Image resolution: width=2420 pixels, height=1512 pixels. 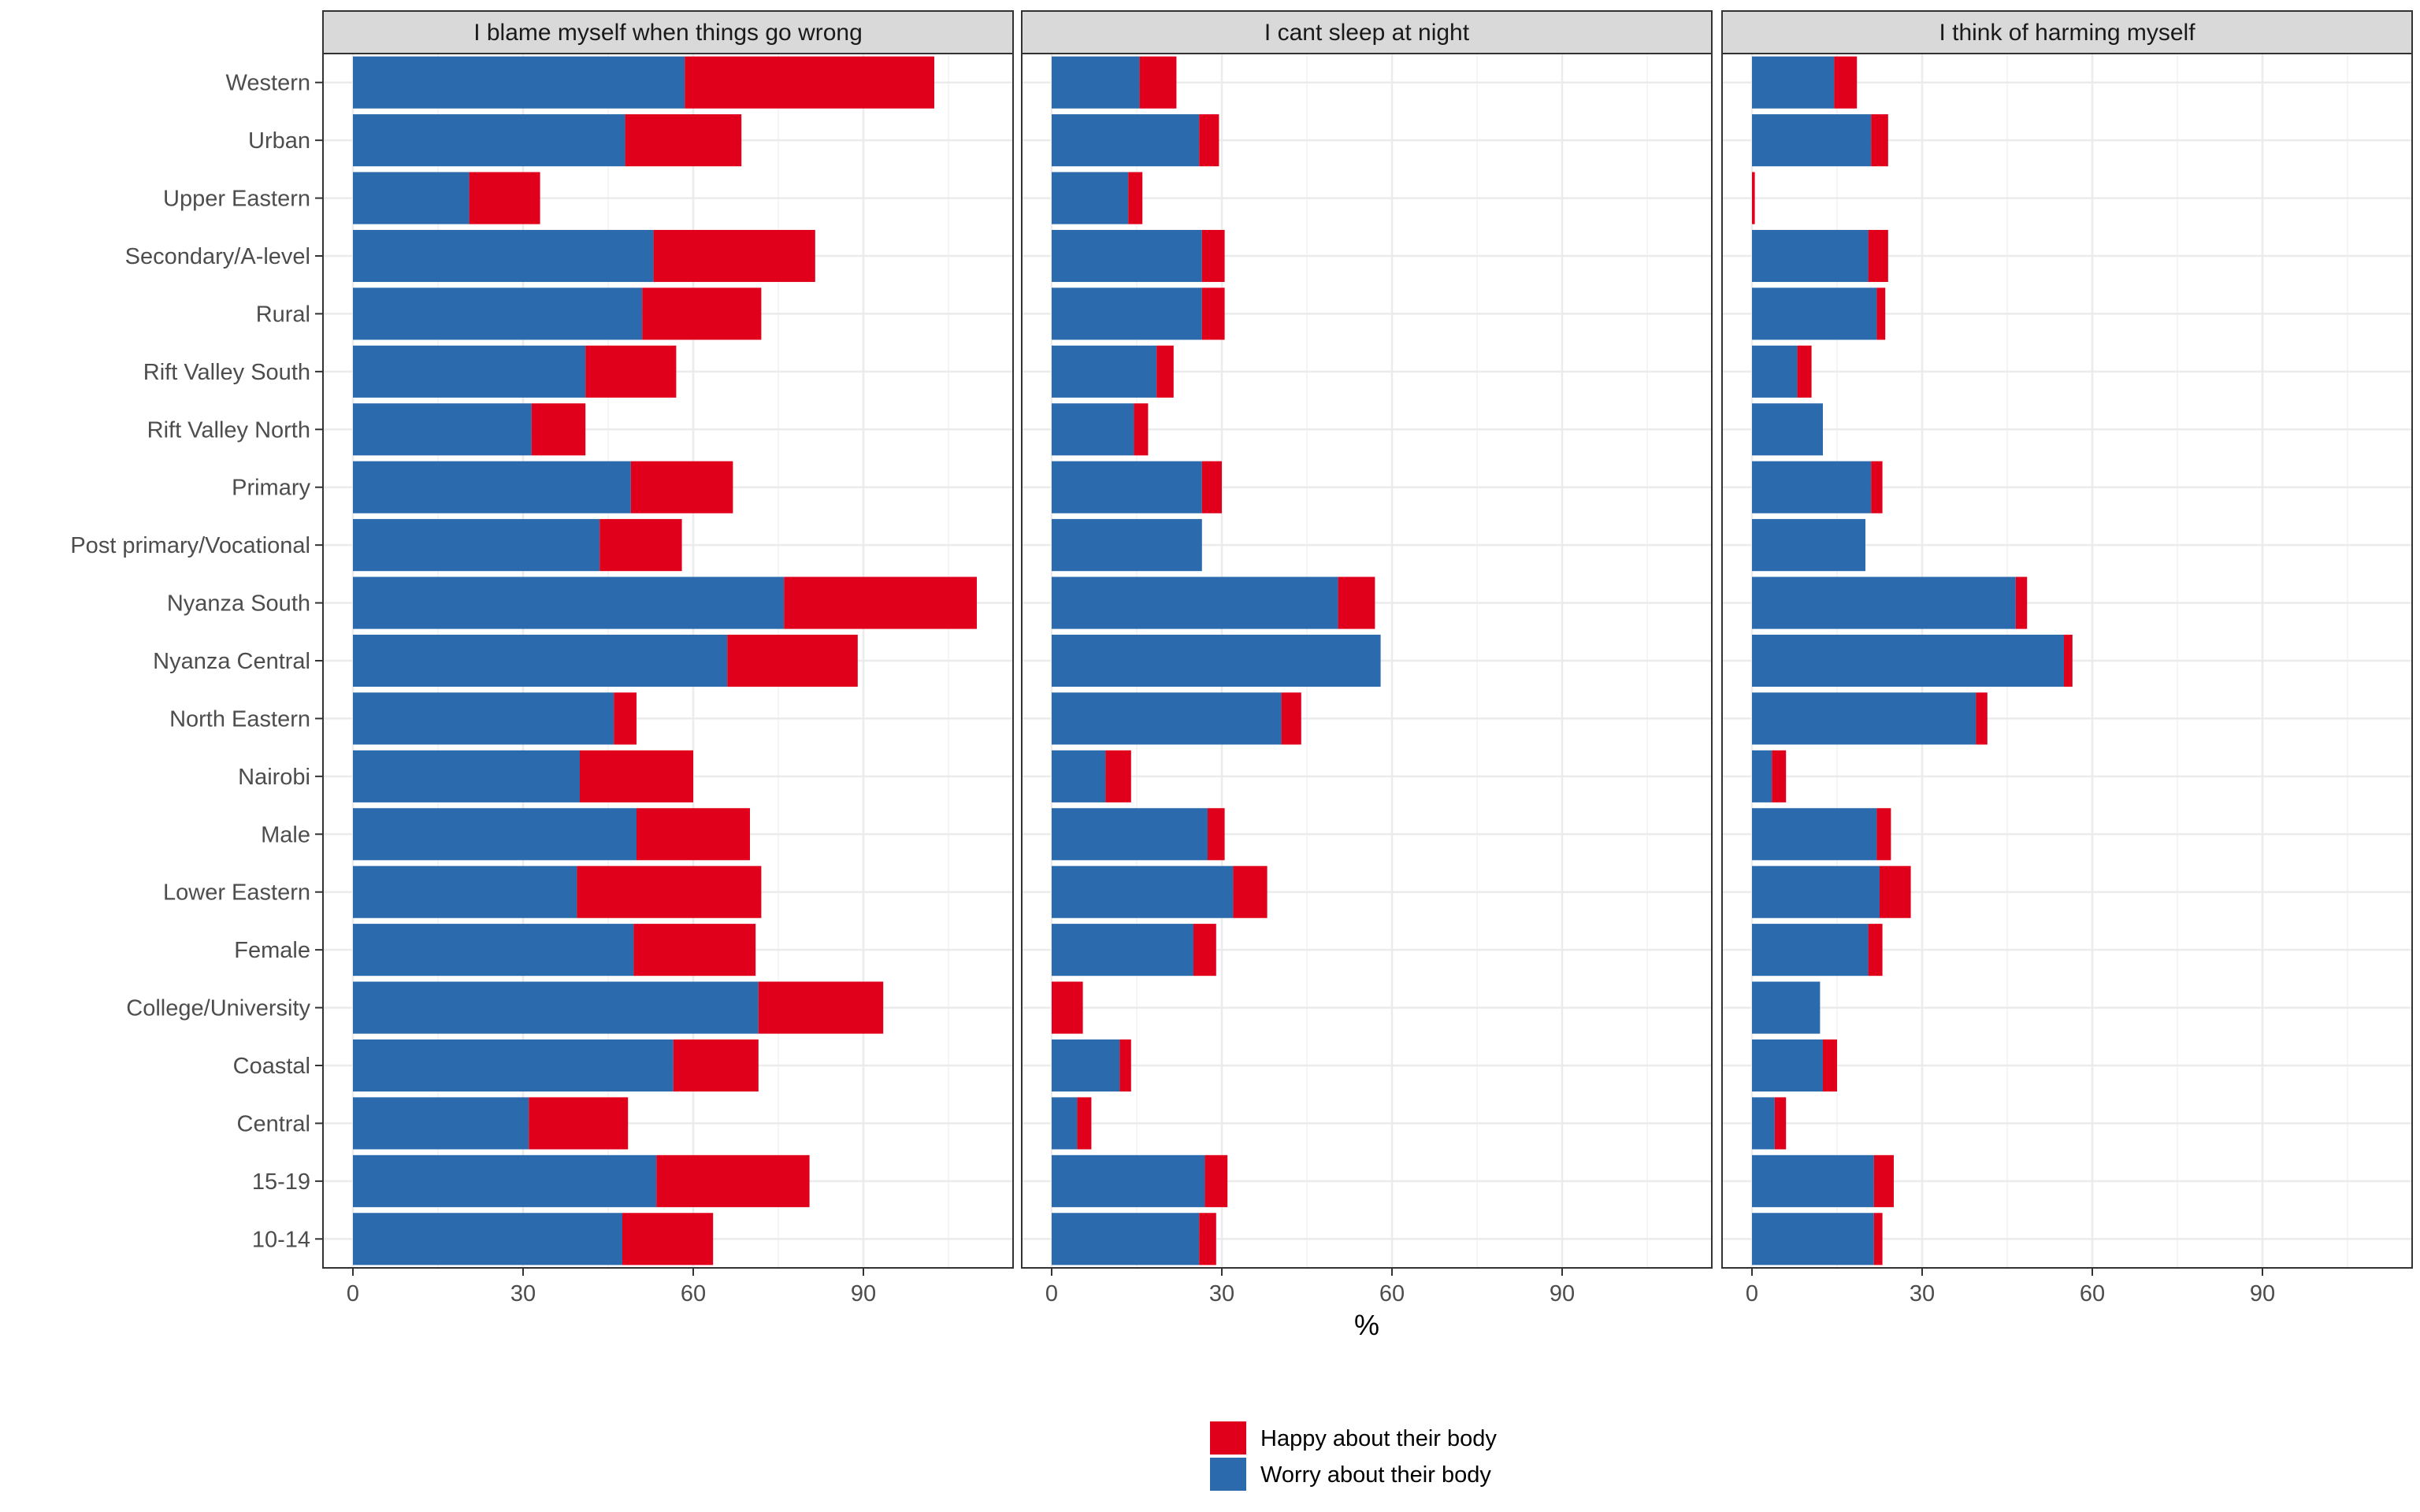 I want to click on category-label: Nyanza Central, so click(x=231, y=661).